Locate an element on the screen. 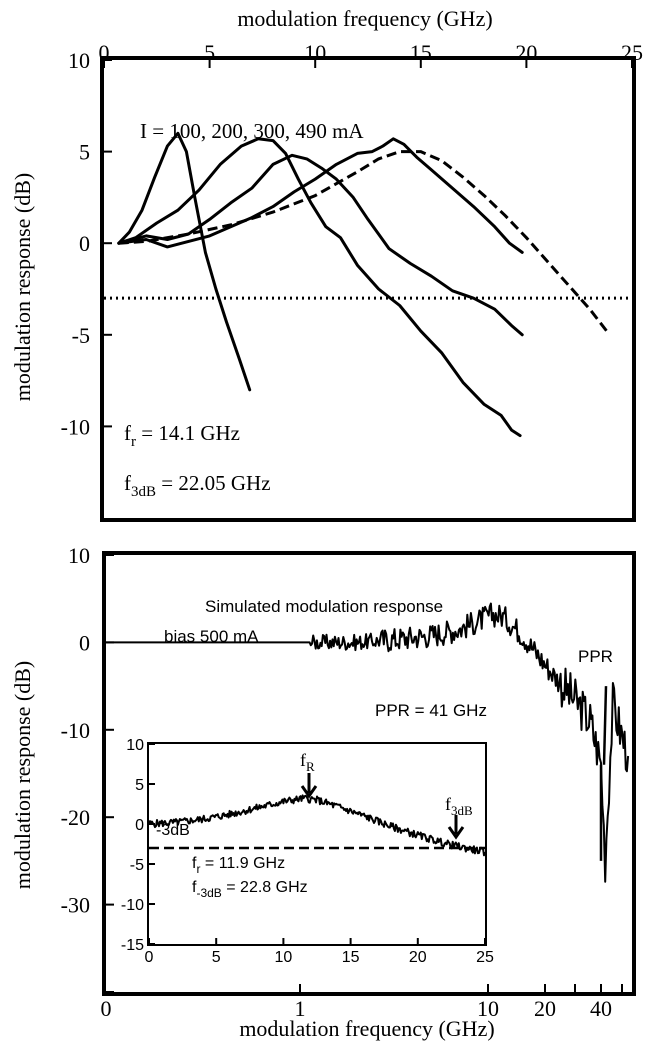  inset-x-tick-label: 15 is located at coordinates (351, 957).